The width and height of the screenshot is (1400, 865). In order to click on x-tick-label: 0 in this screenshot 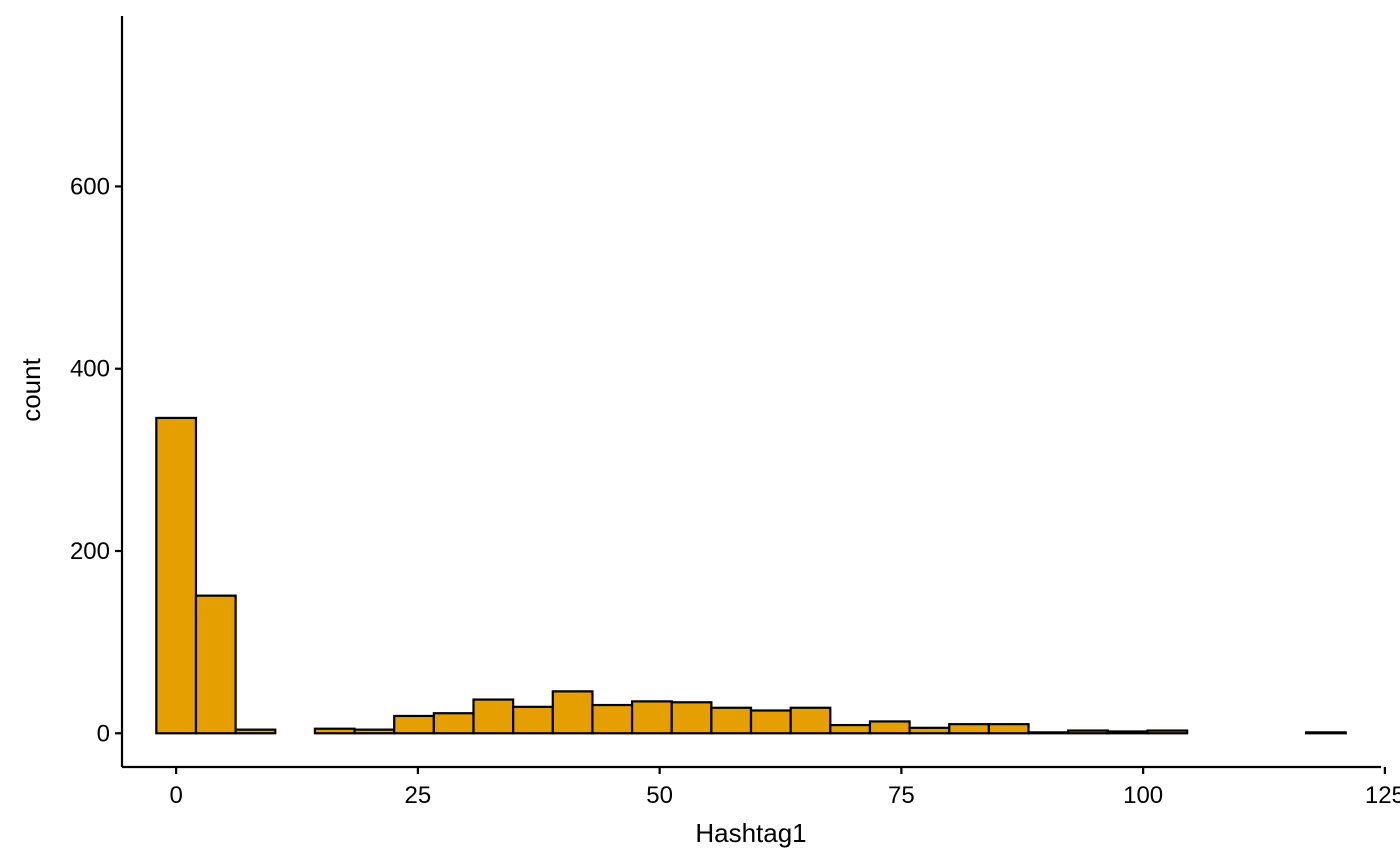, I will do `click(175, 795)`.